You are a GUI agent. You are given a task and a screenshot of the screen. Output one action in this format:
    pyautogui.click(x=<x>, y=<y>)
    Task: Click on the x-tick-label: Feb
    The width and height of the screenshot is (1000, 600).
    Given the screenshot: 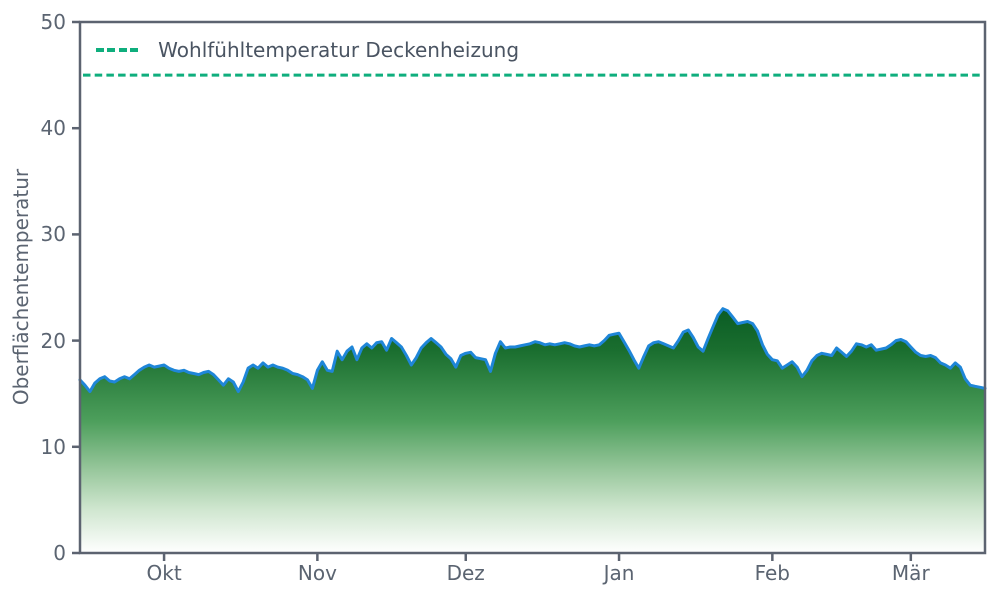 What is the action you would take?
    pyautogui.click(x=772, y=573)
    